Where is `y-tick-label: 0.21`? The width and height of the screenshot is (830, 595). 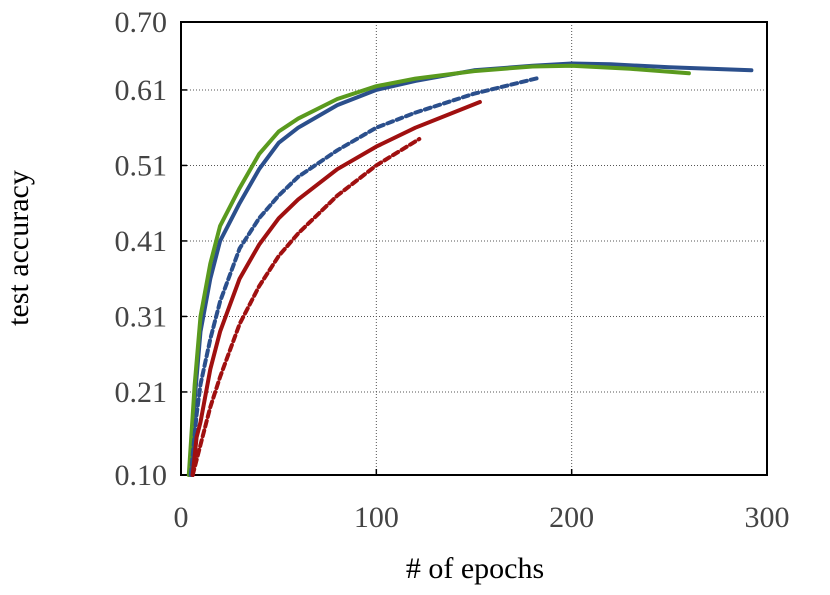
y-tick-label: 0.21 is located at coordinates (141, 392).